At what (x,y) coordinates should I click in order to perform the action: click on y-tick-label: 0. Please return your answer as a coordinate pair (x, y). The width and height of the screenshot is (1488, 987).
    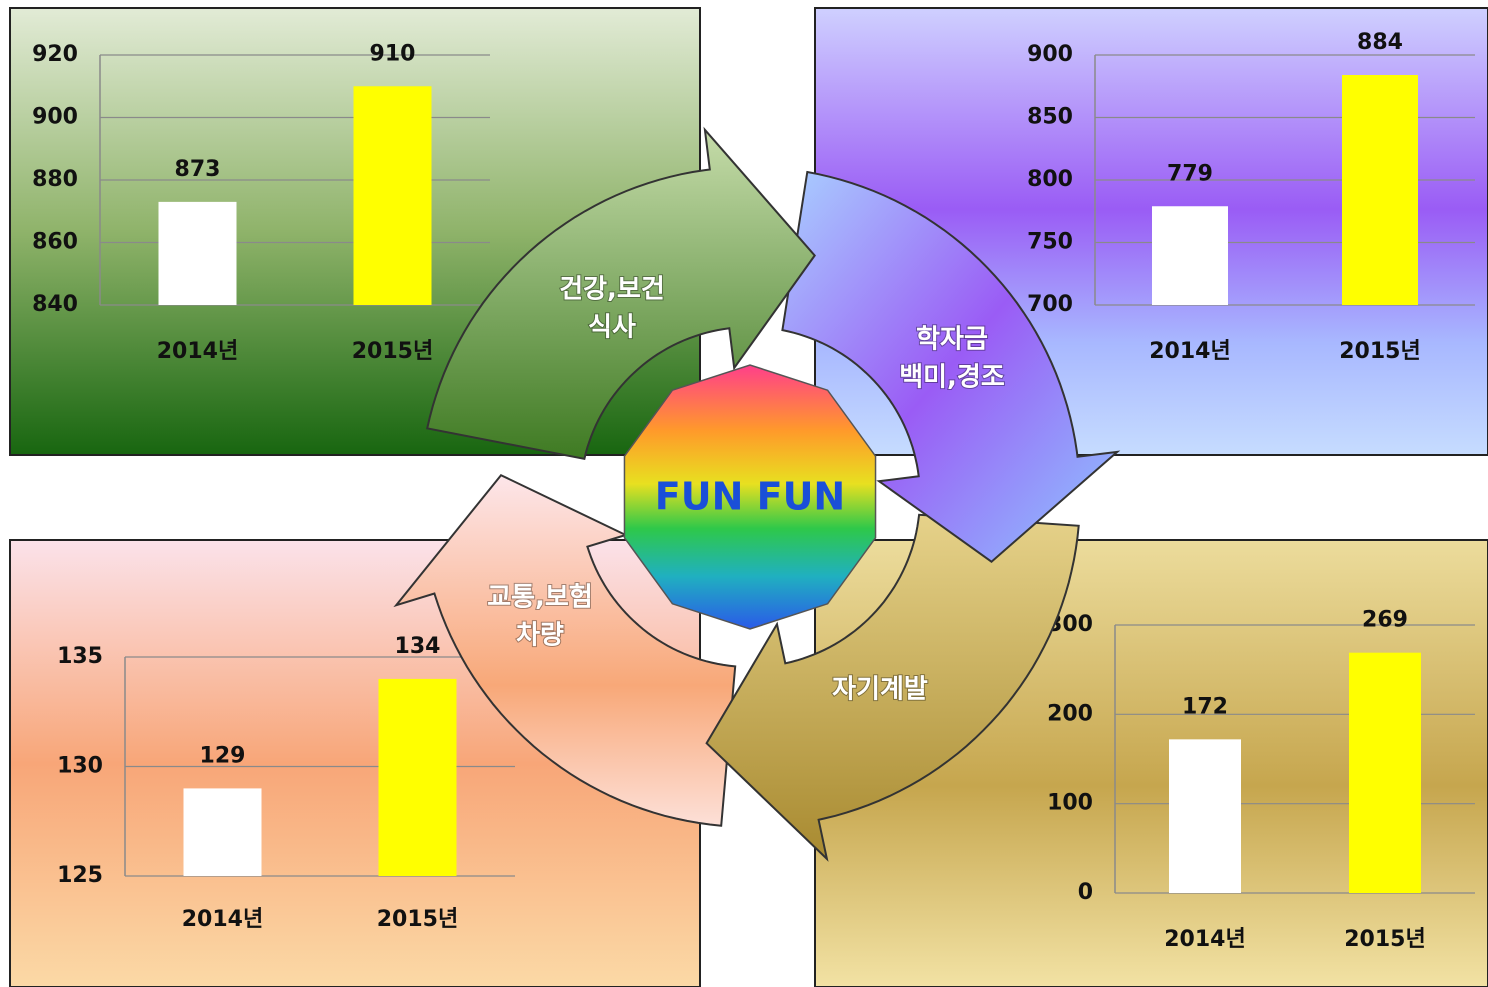
    Looking at the image, I should click on (1085, 892).